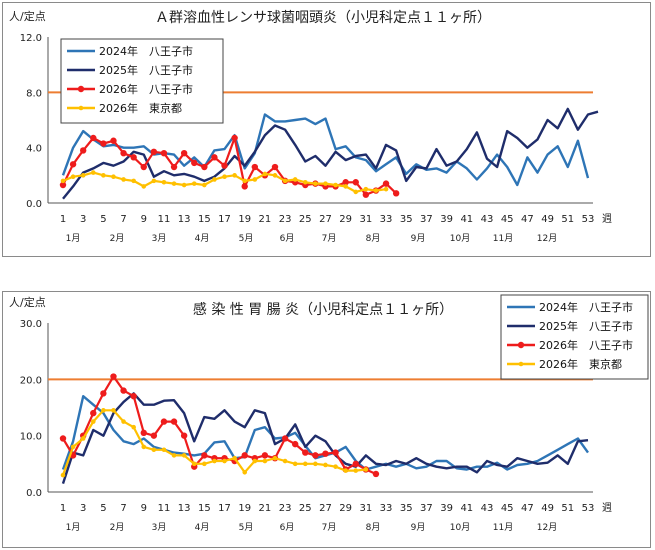 The height and width of the screenshot is (550, 655). I want to click on x-tick-label: 25, so click(305, 219).